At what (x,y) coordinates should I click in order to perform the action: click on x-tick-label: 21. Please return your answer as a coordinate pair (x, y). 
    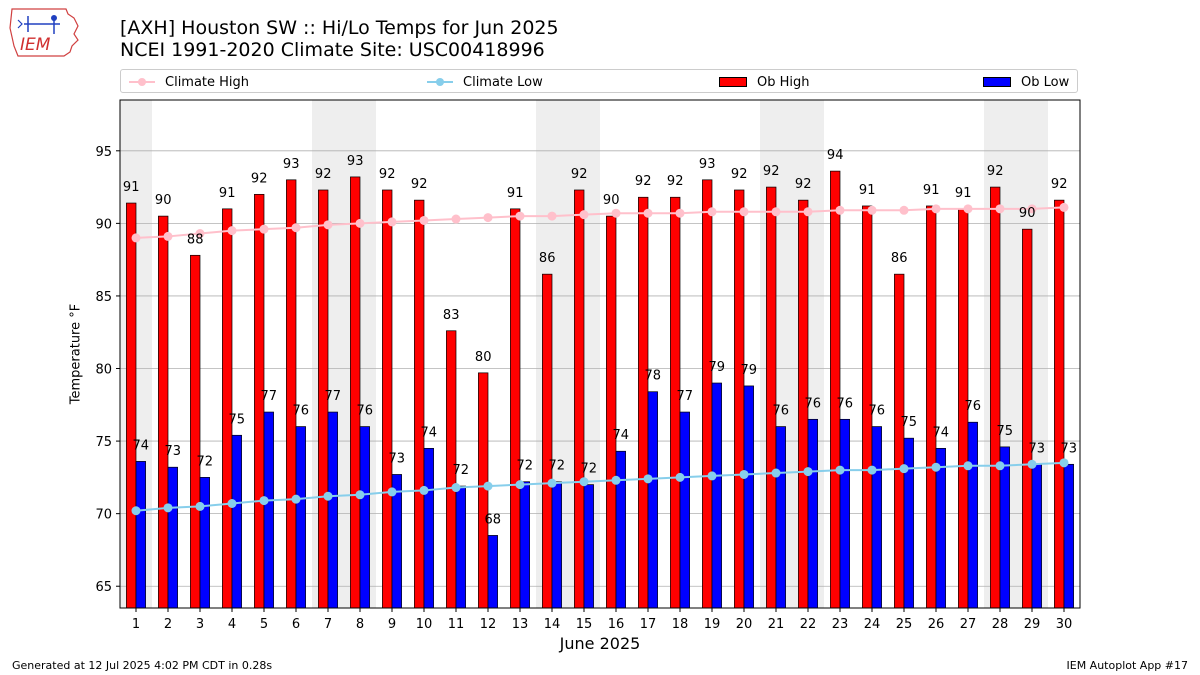
    Looking at the image, I should click on (776, 624).